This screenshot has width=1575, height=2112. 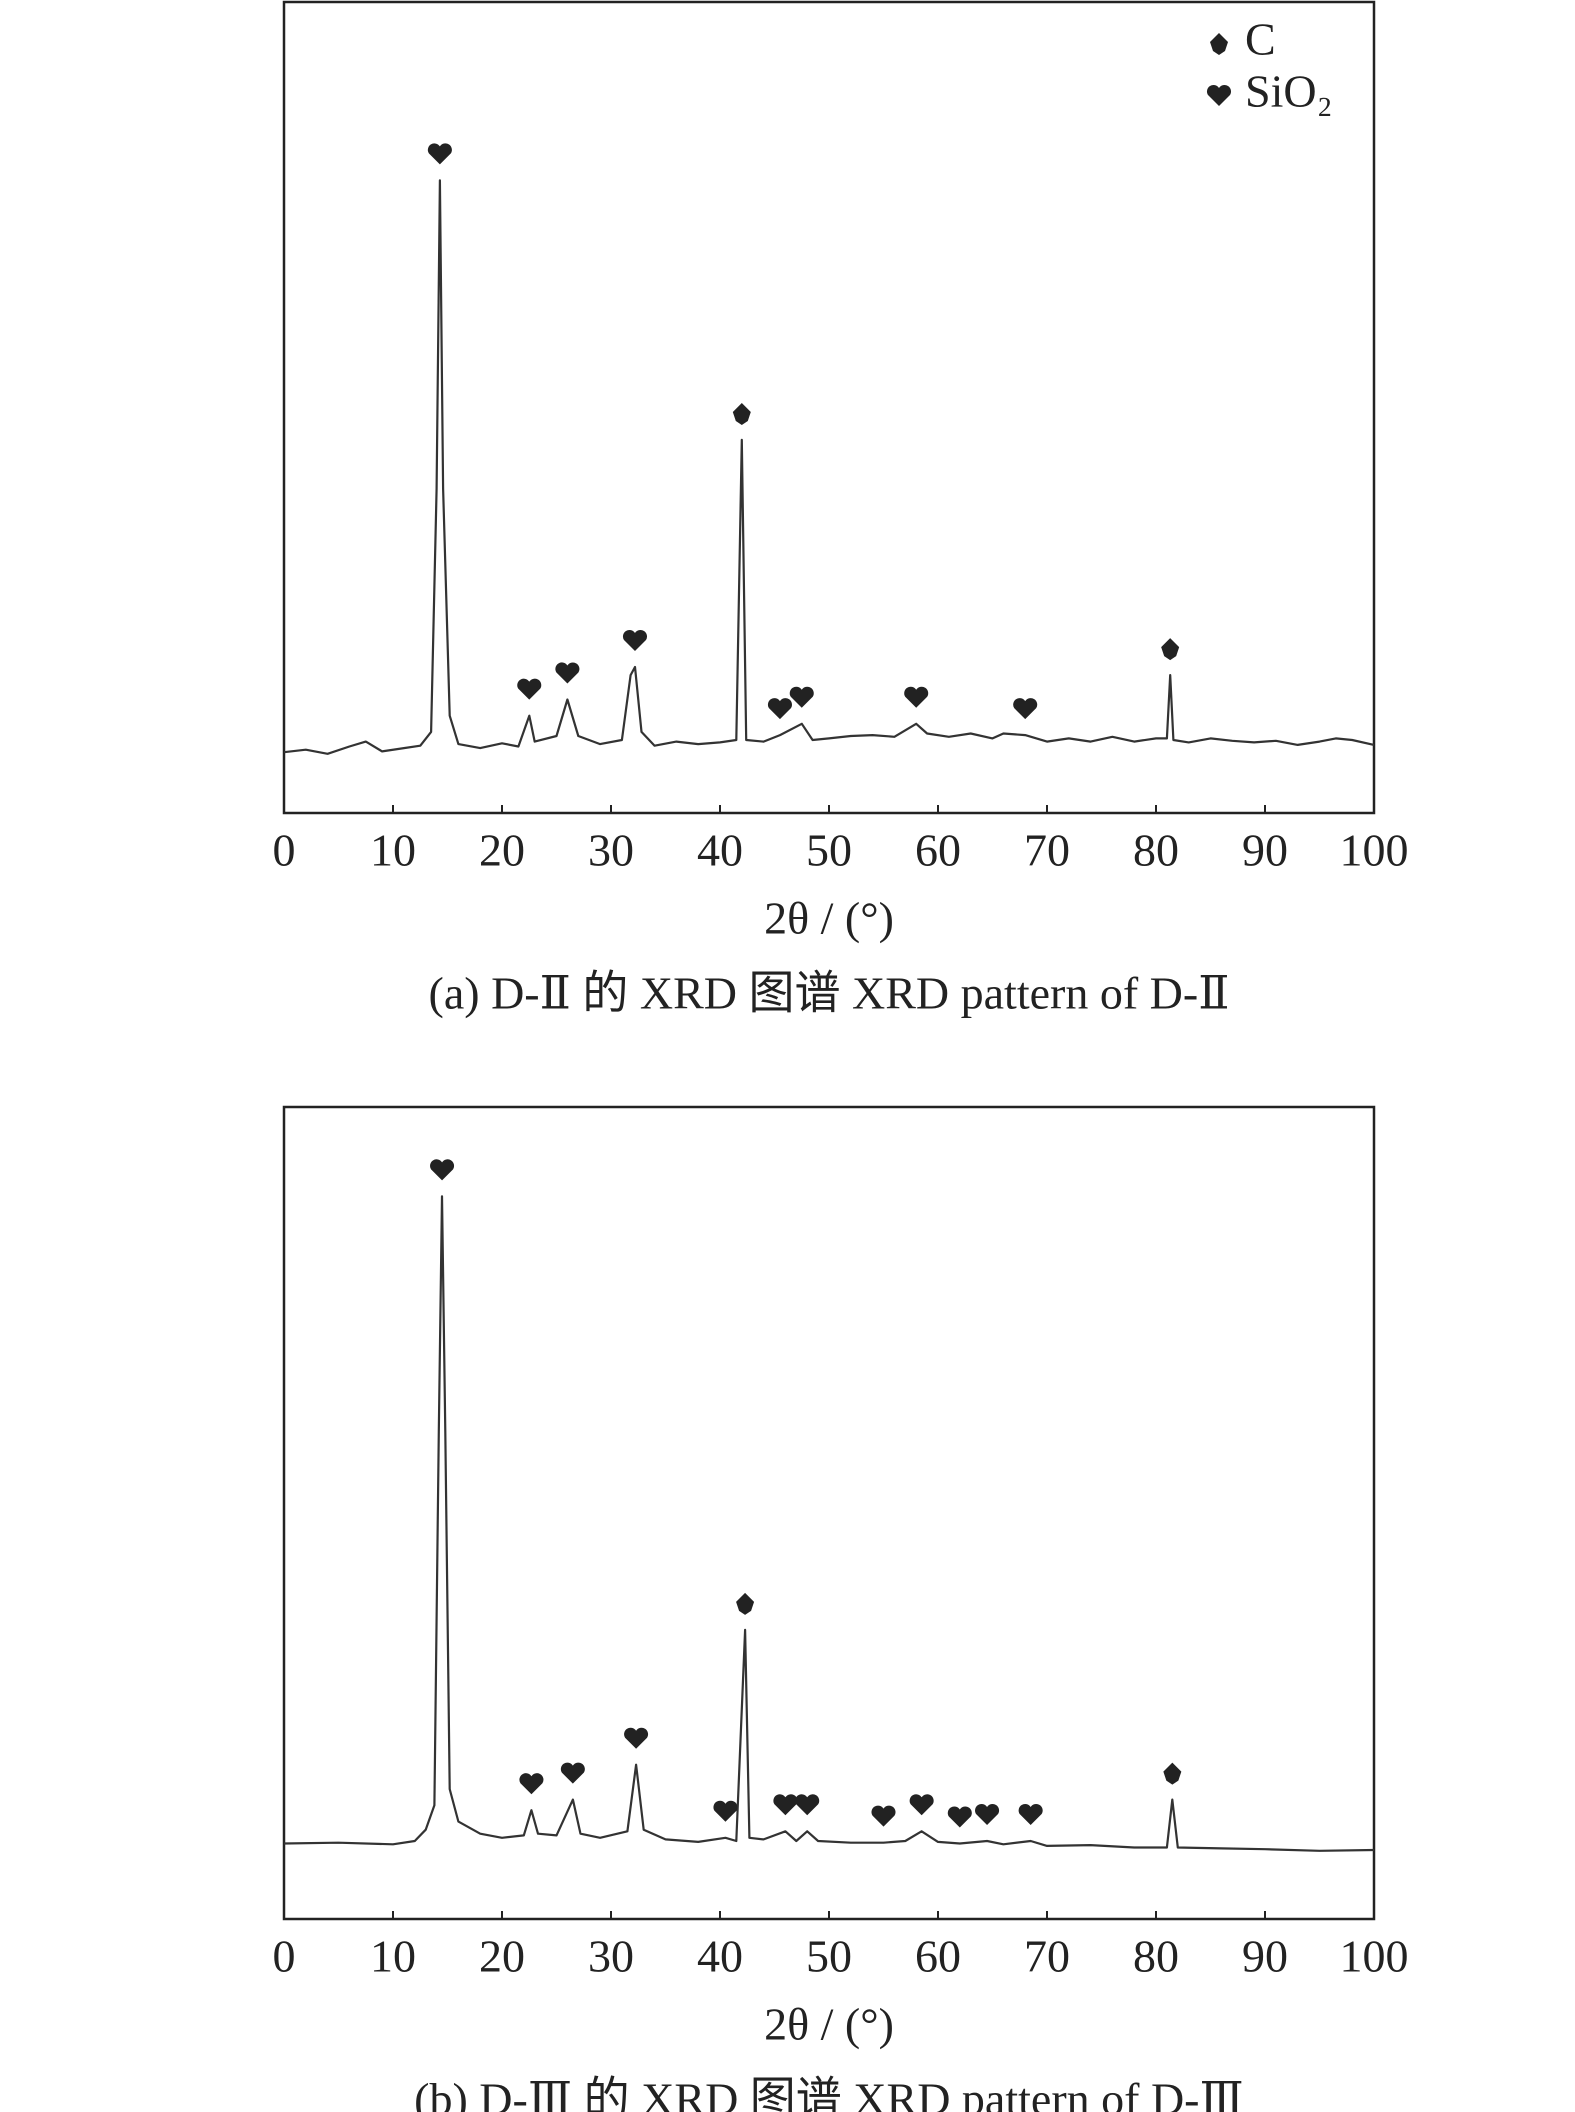 What do you see at coordinates (1260, 39) in the screenshot?
I see `legend-label: C` at bounding box center [1260, 39].